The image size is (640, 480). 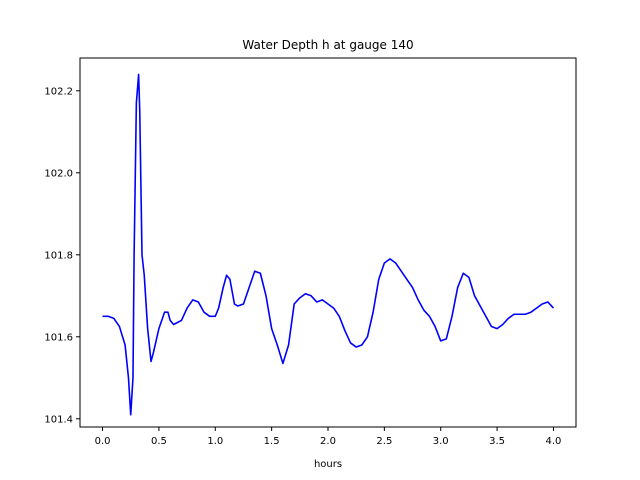 I want to click on chart-title: Water Depth h at gauge 140, so click(x=327, y=45).